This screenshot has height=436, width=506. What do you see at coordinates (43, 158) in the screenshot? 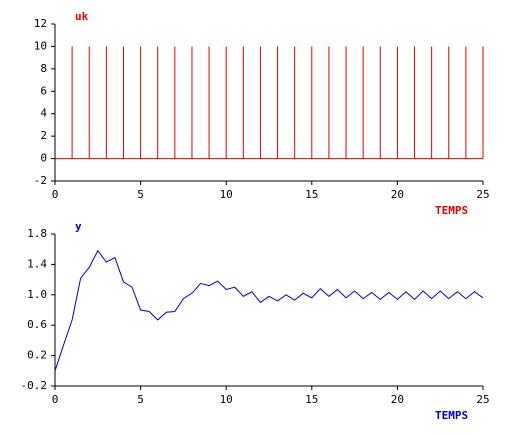
I see `y-tick-label: 0` at bounding box center [43, 158].